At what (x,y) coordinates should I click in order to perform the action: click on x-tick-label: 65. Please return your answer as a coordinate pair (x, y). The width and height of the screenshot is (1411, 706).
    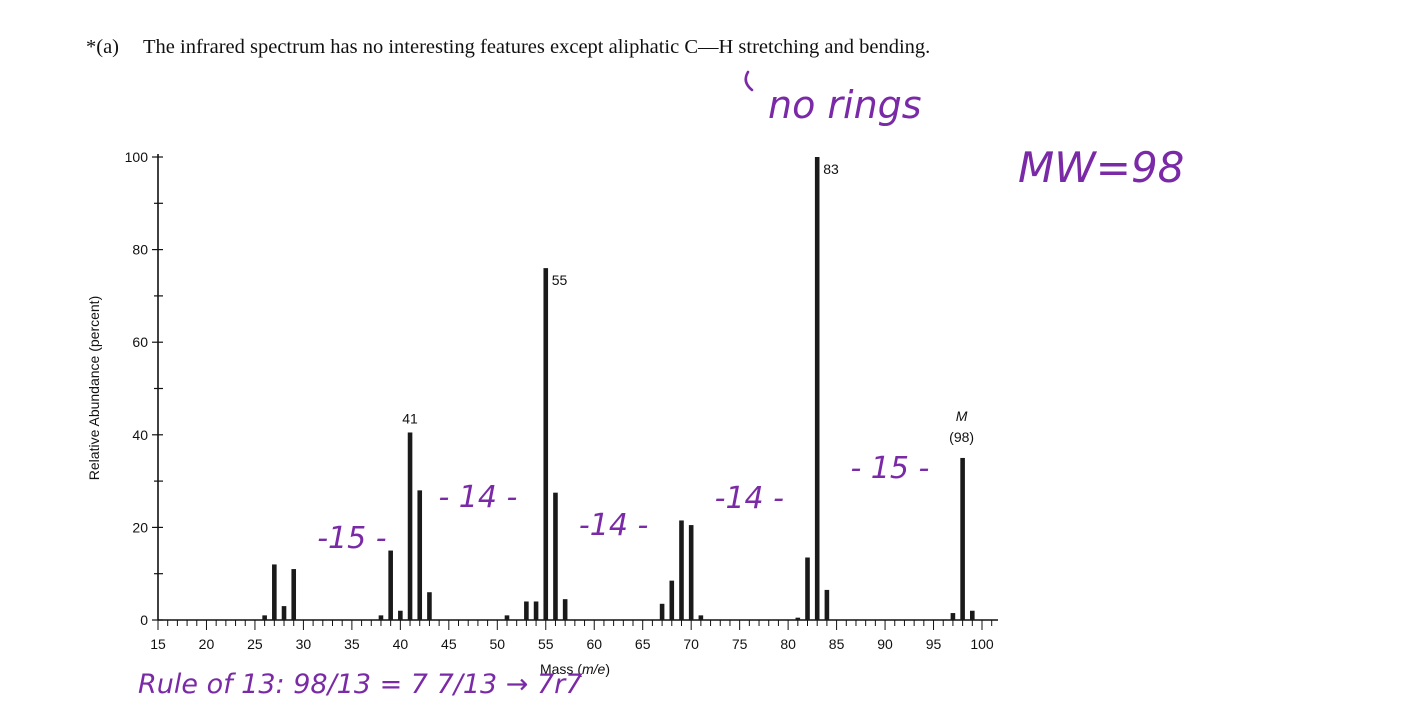
    Looking at the image, I should click on (643, 644).